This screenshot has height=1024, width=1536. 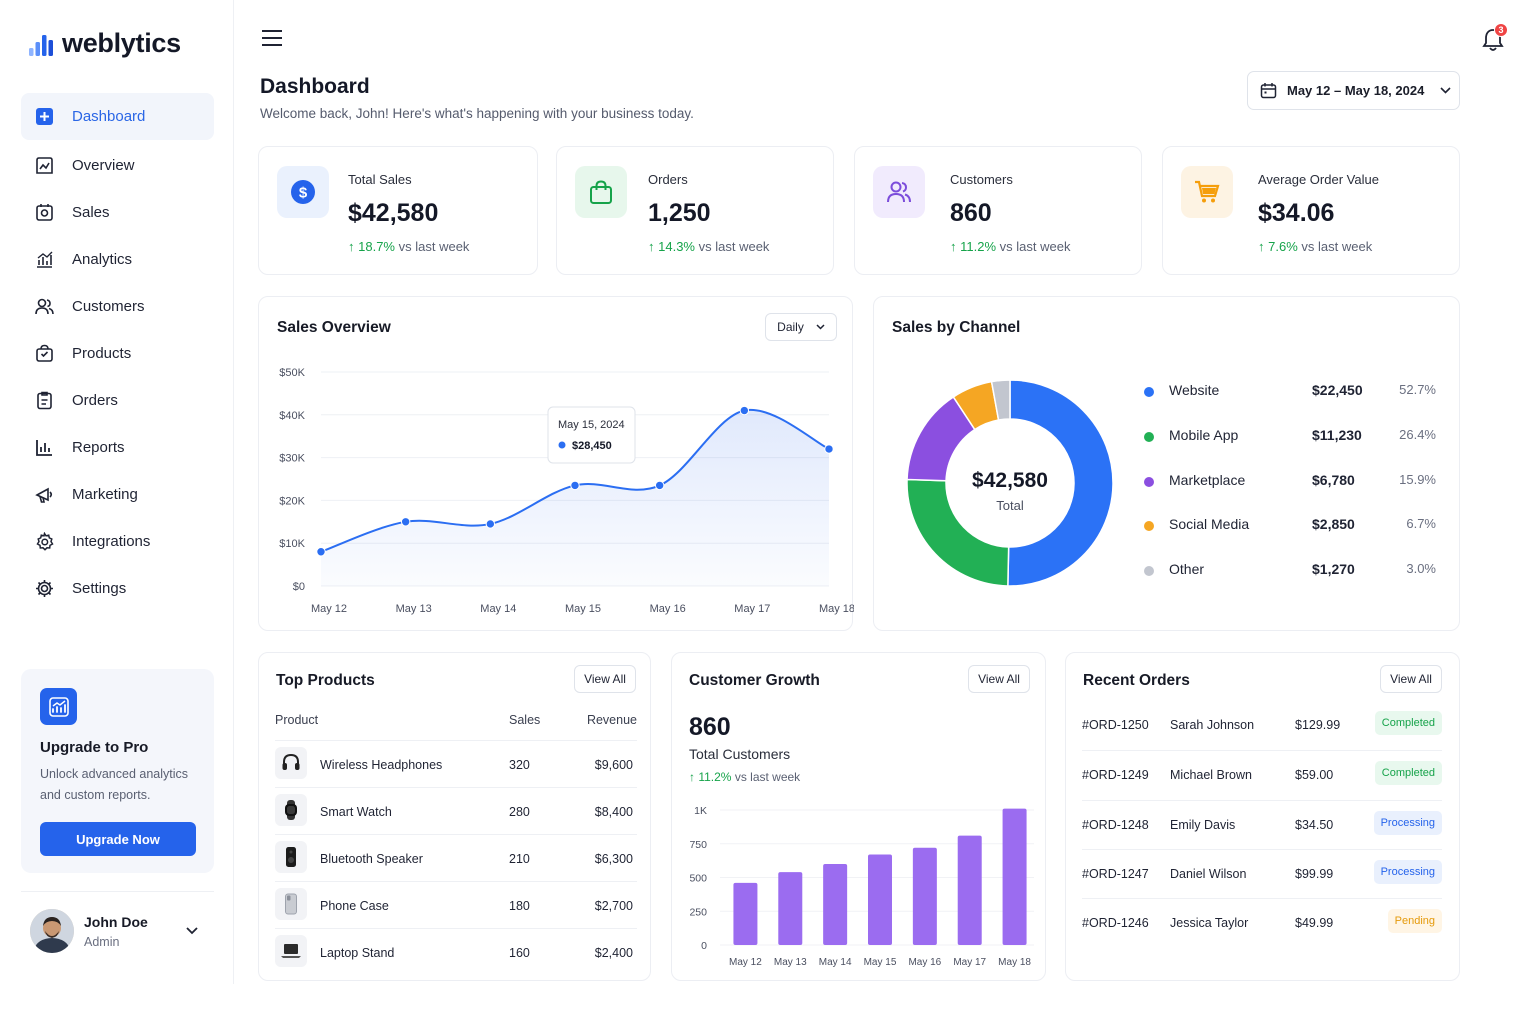 I want to click on order-customer: Sarah Johnson, so click(x=1212, y=725).